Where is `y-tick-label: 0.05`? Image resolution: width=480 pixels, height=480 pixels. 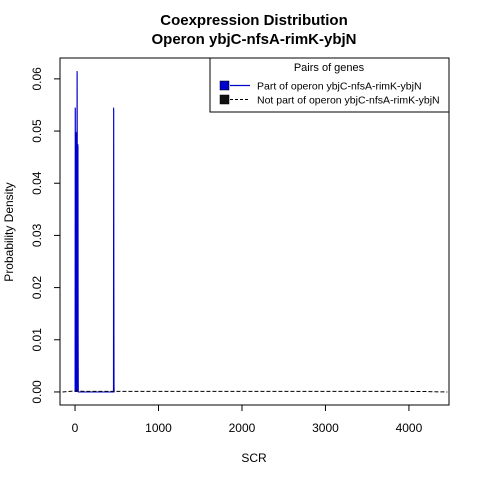
y-tick-label: 0.05 is located at coordinates (37, 131).